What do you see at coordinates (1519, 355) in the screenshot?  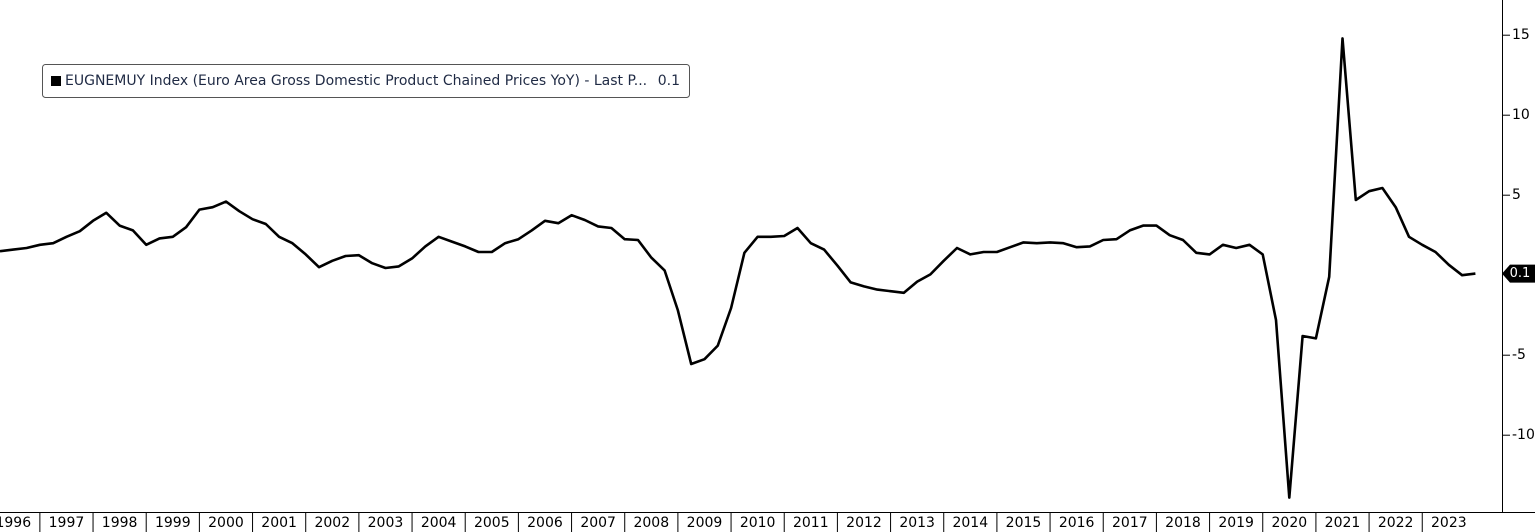 I see `y-tick-label: -5` at bounding box center [1519, 355].